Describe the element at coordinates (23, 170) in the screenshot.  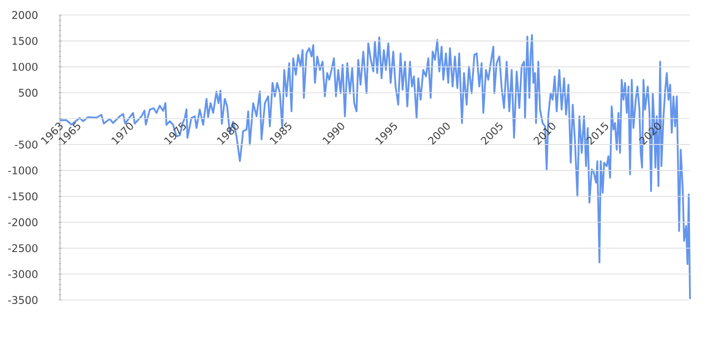
I see `y-tick-label: -1000` at that location.